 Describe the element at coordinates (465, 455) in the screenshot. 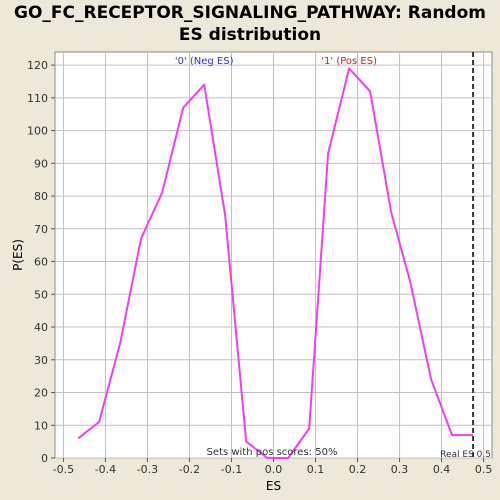

I see `real-es-label: Real ES 0.5` at that location.